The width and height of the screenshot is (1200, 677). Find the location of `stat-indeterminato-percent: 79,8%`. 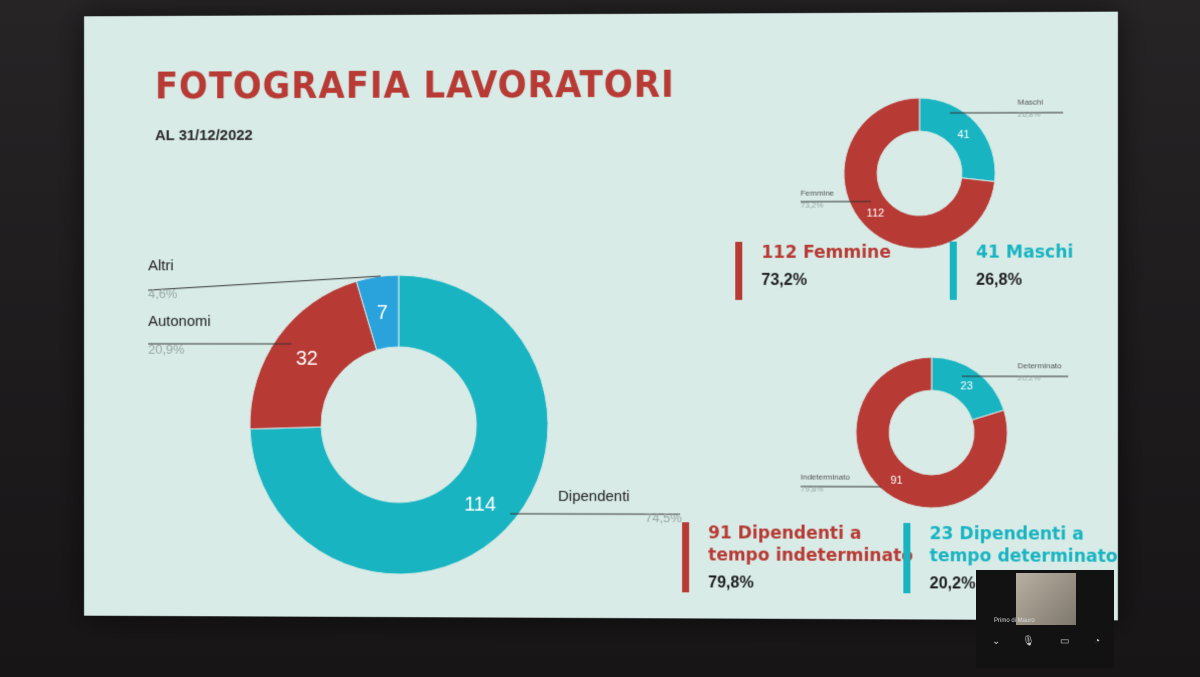

stat-indeterminato-percent: 79,8% is located at coordinates (731, 583).